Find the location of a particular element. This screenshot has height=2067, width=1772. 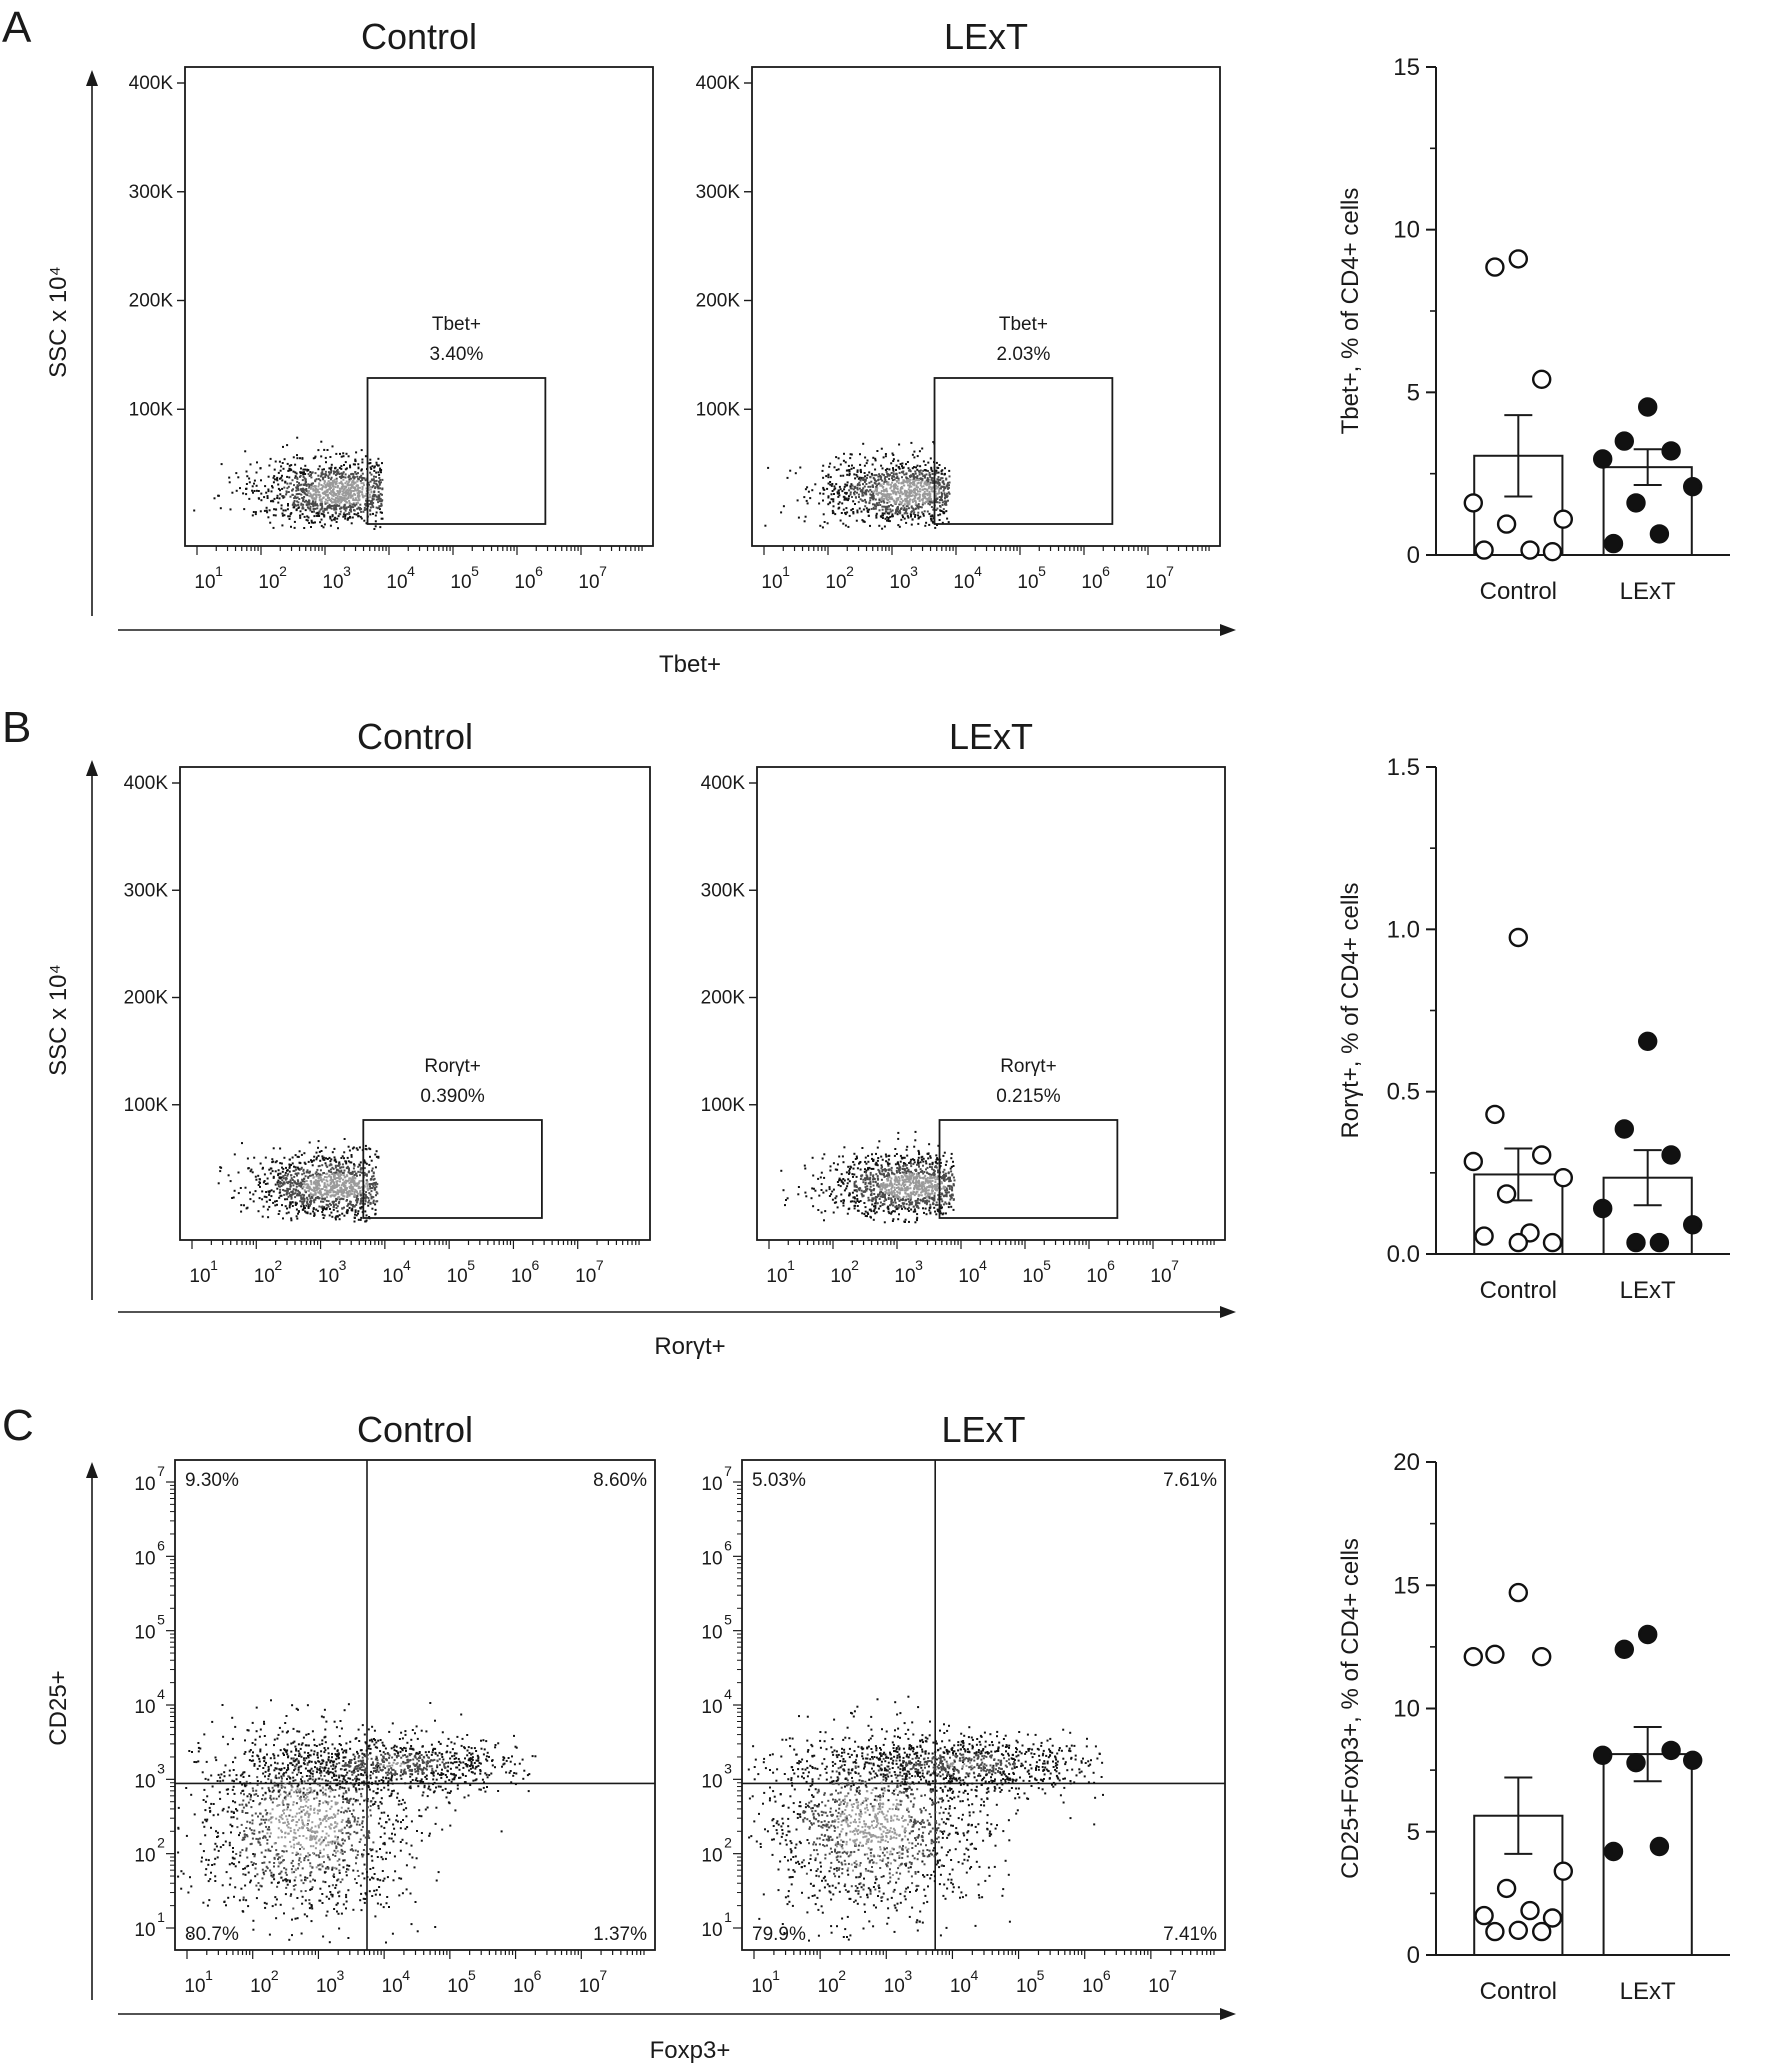

x-tick-label-base: 10 is located at coordinates (1091, 582).